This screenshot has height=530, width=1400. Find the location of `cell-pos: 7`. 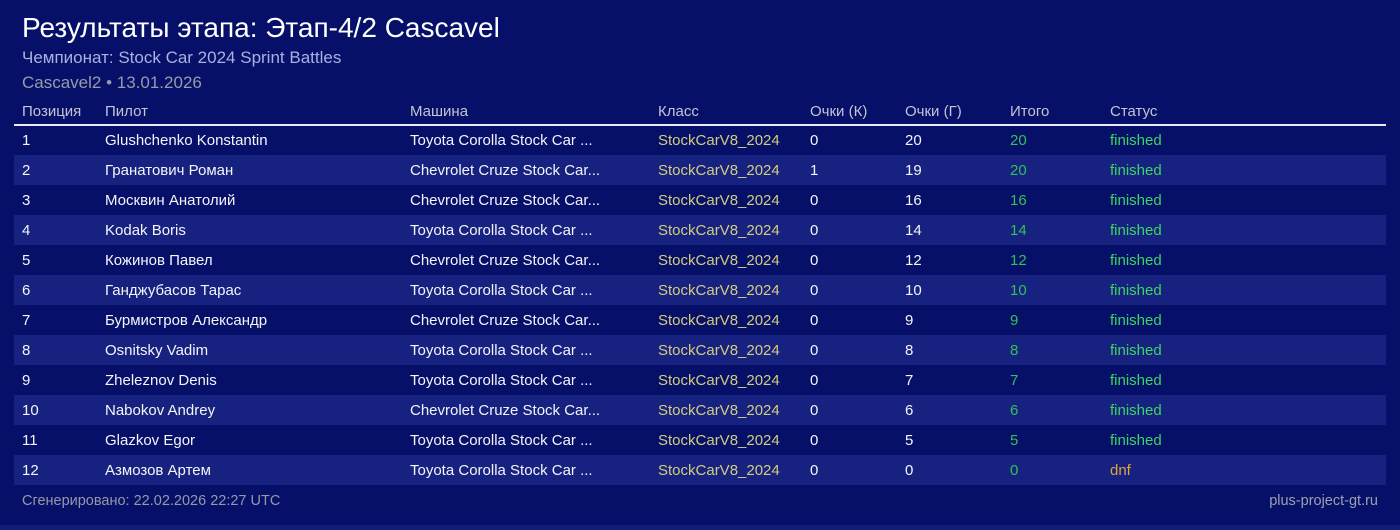

cell-pos: 7 is located at coordinates (26, 320).